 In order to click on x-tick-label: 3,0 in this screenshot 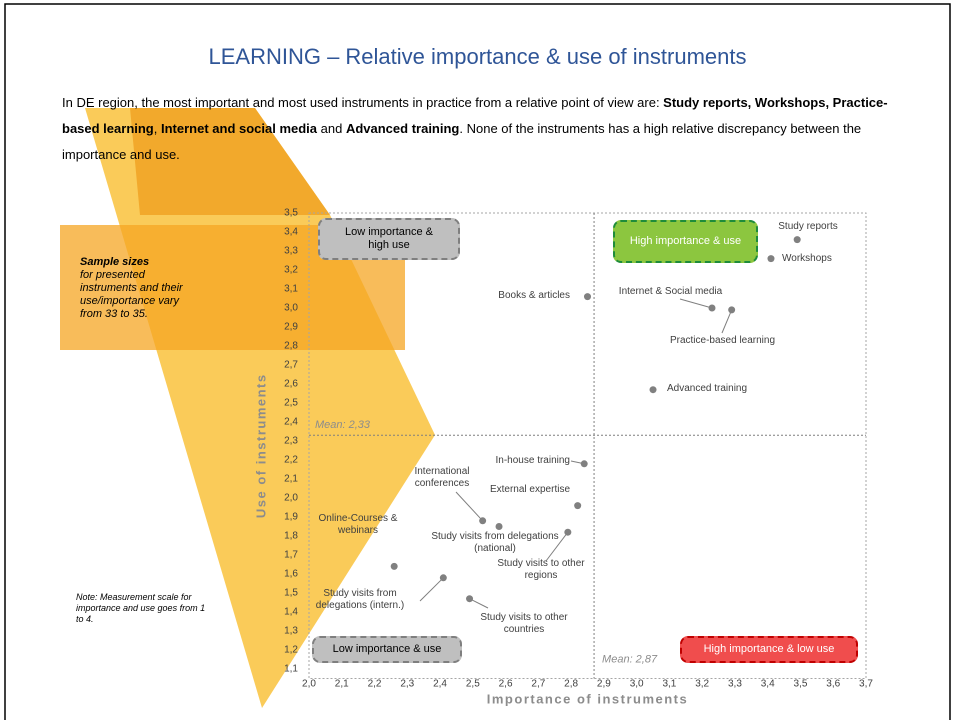, I will do `click(637, 684)`.